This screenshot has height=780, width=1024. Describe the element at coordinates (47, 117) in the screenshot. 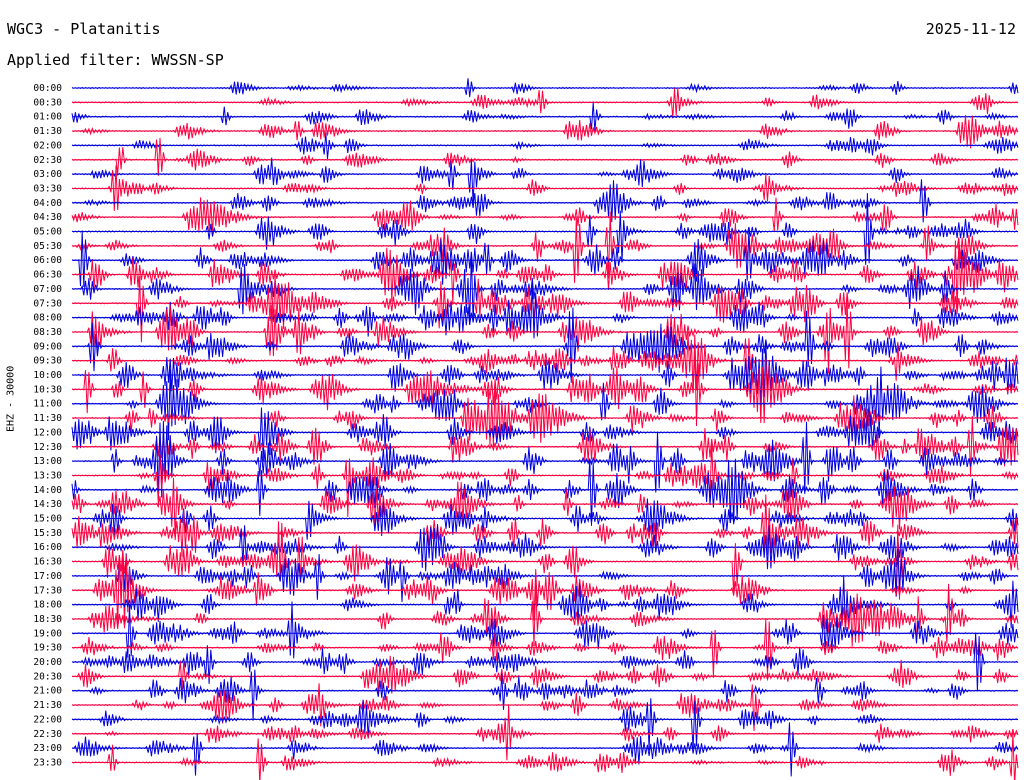

I see `time-tick-label: 01:00` at that location.